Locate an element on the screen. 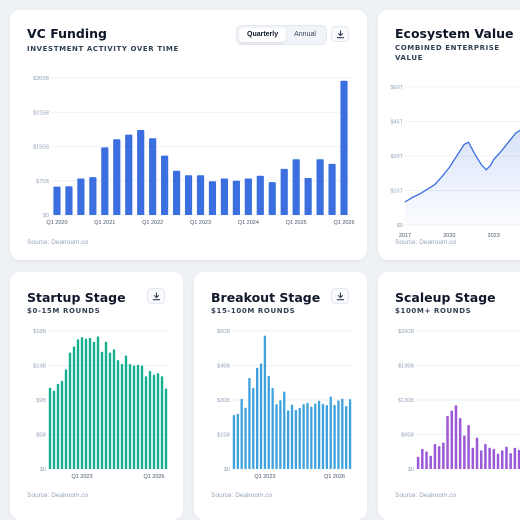 Image resolution: width=520 pixels, height=520 pixels. series-line is located at coordinates (462, 166).